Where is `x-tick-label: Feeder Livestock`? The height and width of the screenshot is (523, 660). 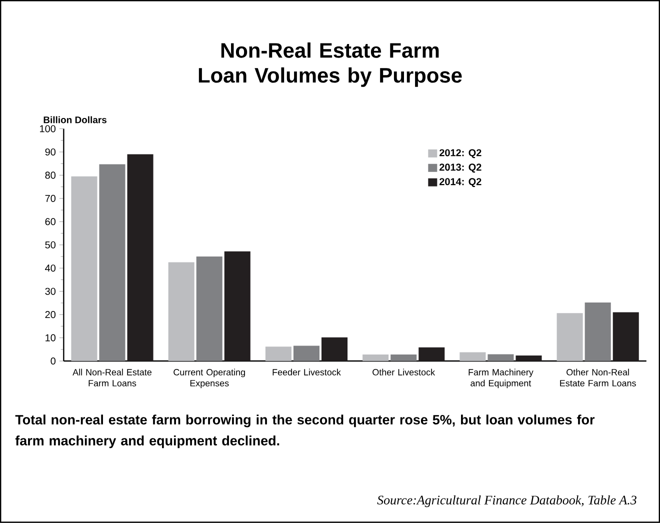
x-tick-label: Feeder Livestock is located at coordinates (306, 372).